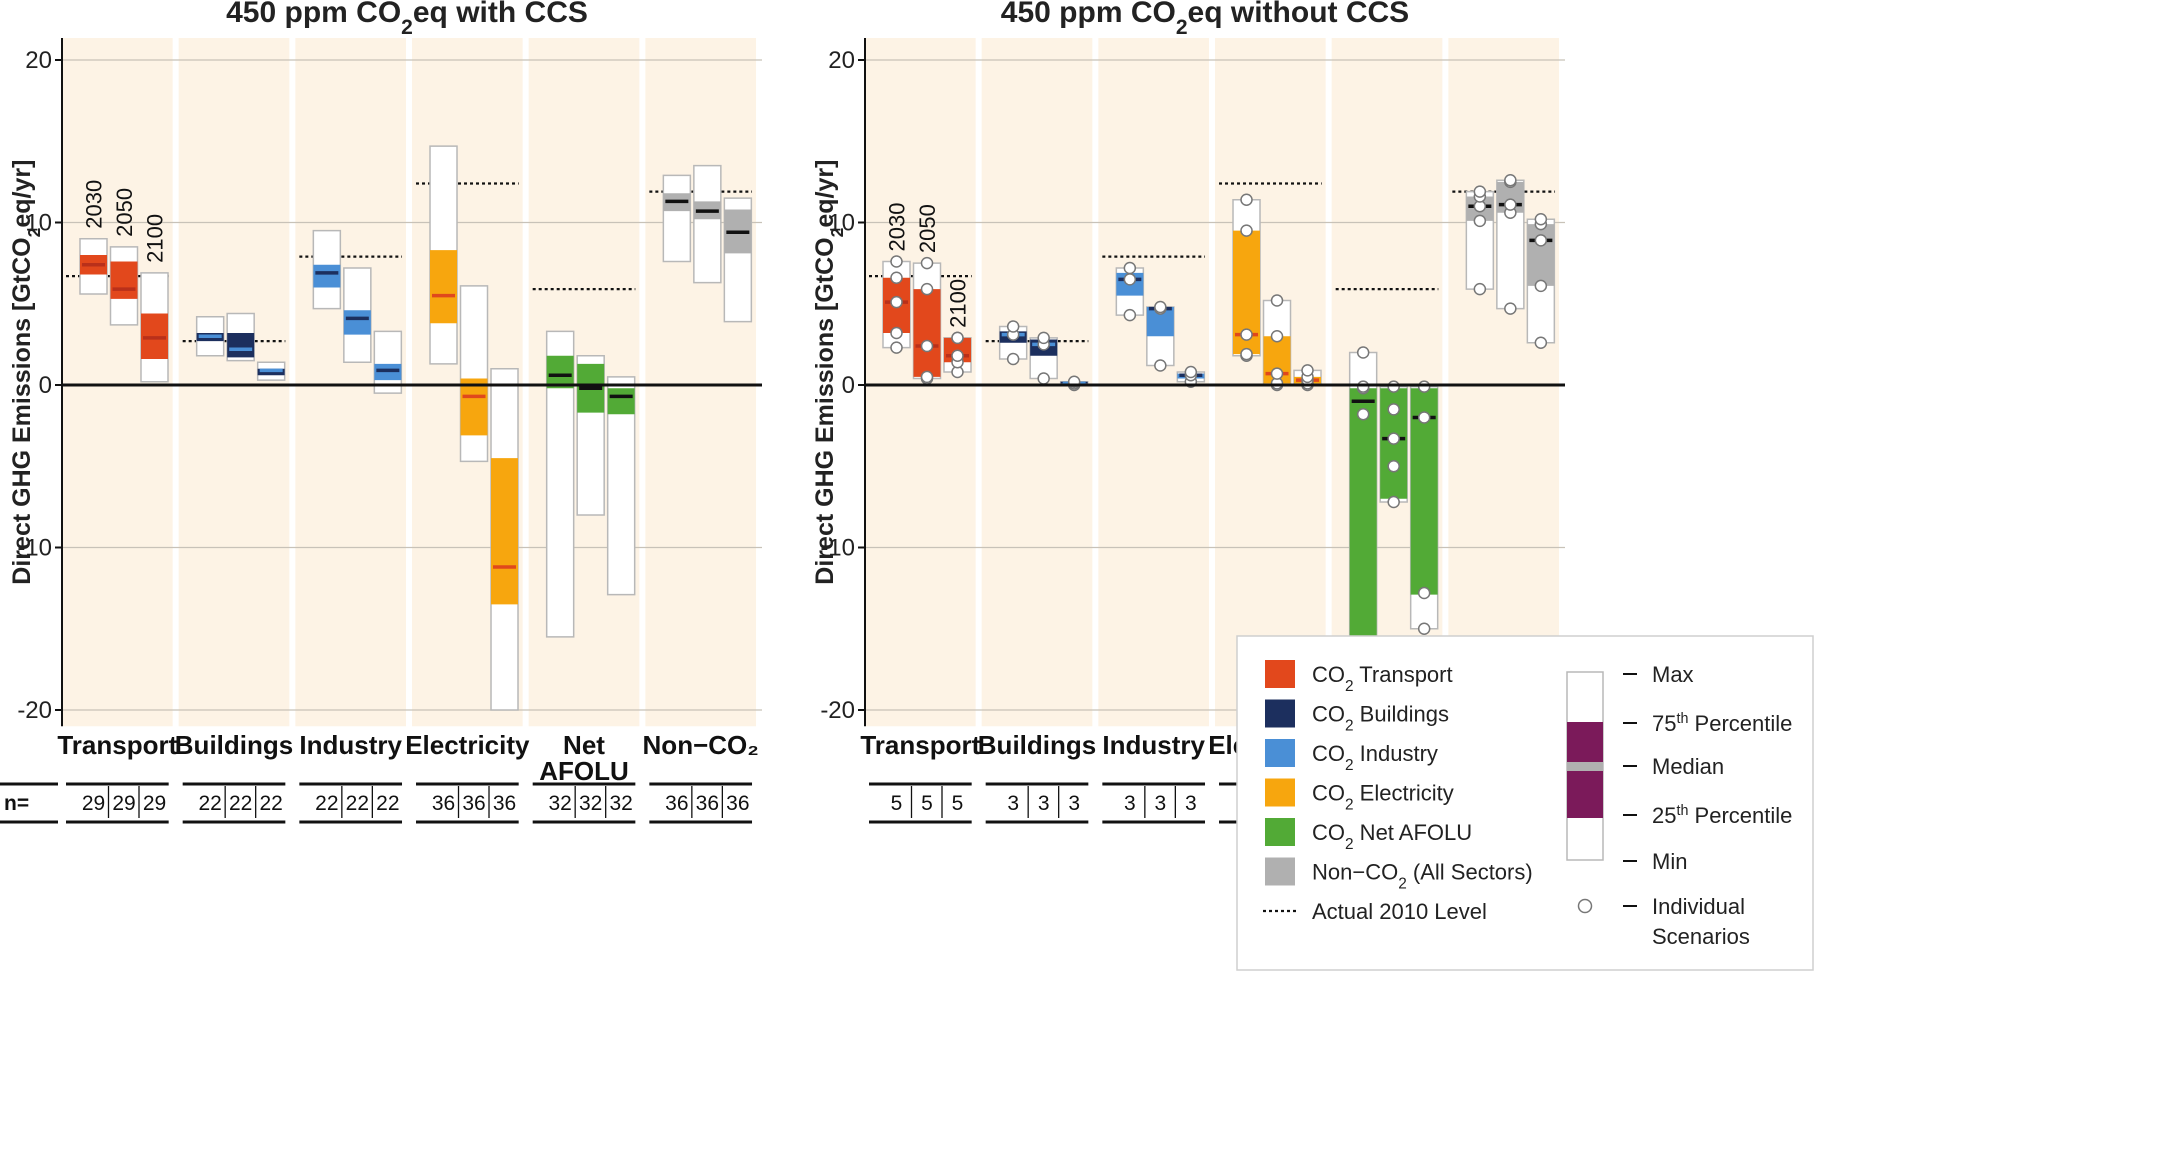  What do you see at coordinates (1382, 678) in the screenshot?
I see `legend-item-label: CO2 Transport` at bounding box center [1382, 678].